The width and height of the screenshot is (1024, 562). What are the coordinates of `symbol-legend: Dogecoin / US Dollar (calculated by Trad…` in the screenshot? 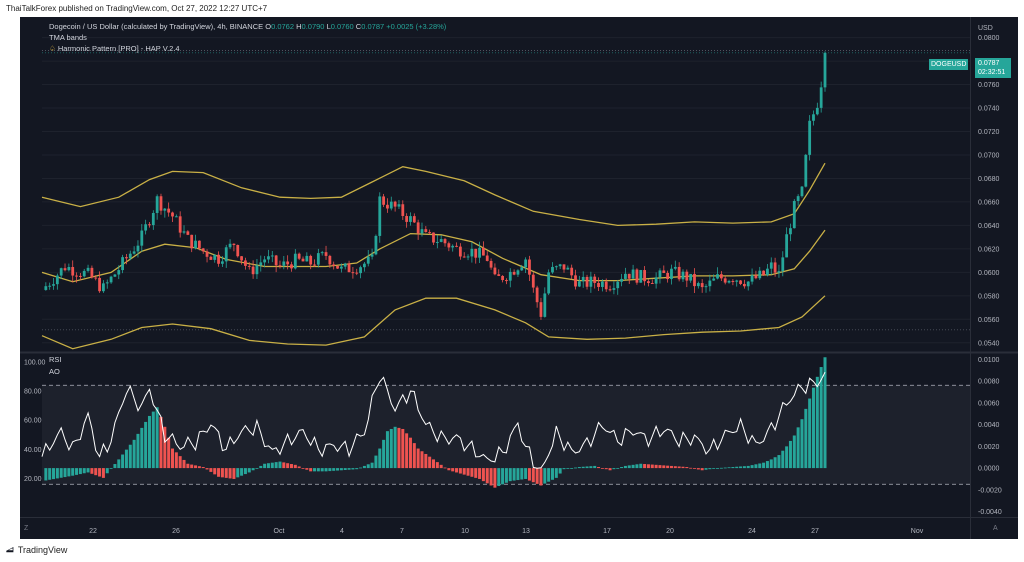 It's located at (247, 26).